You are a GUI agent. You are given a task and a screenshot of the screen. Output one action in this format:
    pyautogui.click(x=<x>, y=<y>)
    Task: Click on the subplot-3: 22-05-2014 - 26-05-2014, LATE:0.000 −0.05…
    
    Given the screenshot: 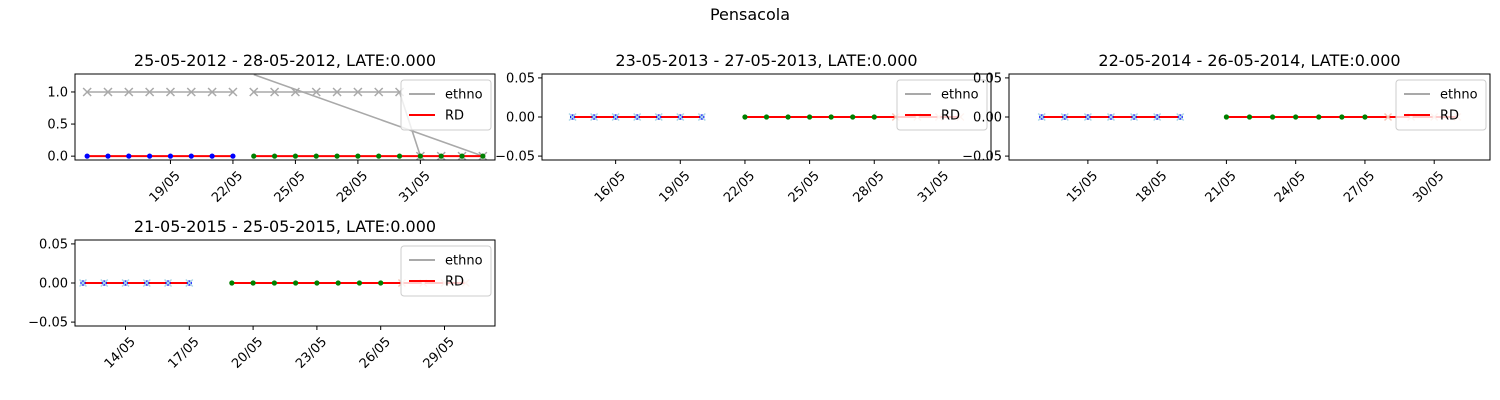 What is the action you would take?
    pyautogui.click(x=1226, y=128)
    